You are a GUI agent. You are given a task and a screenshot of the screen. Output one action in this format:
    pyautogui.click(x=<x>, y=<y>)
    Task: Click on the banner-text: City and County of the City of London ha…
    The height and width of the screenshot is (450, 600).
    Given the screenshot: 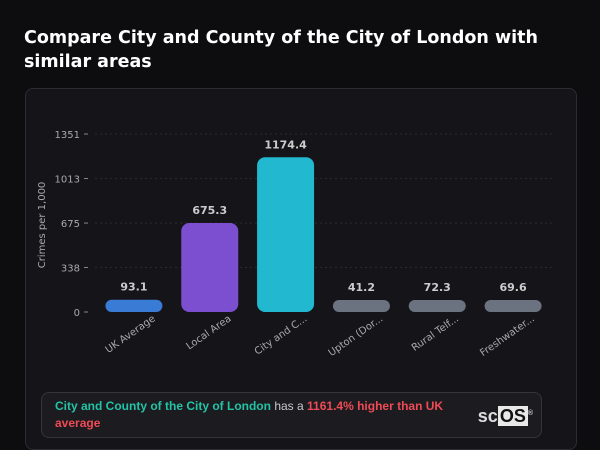 What is the action you would take?
    pyautogui.click(x=266, y=415)
    